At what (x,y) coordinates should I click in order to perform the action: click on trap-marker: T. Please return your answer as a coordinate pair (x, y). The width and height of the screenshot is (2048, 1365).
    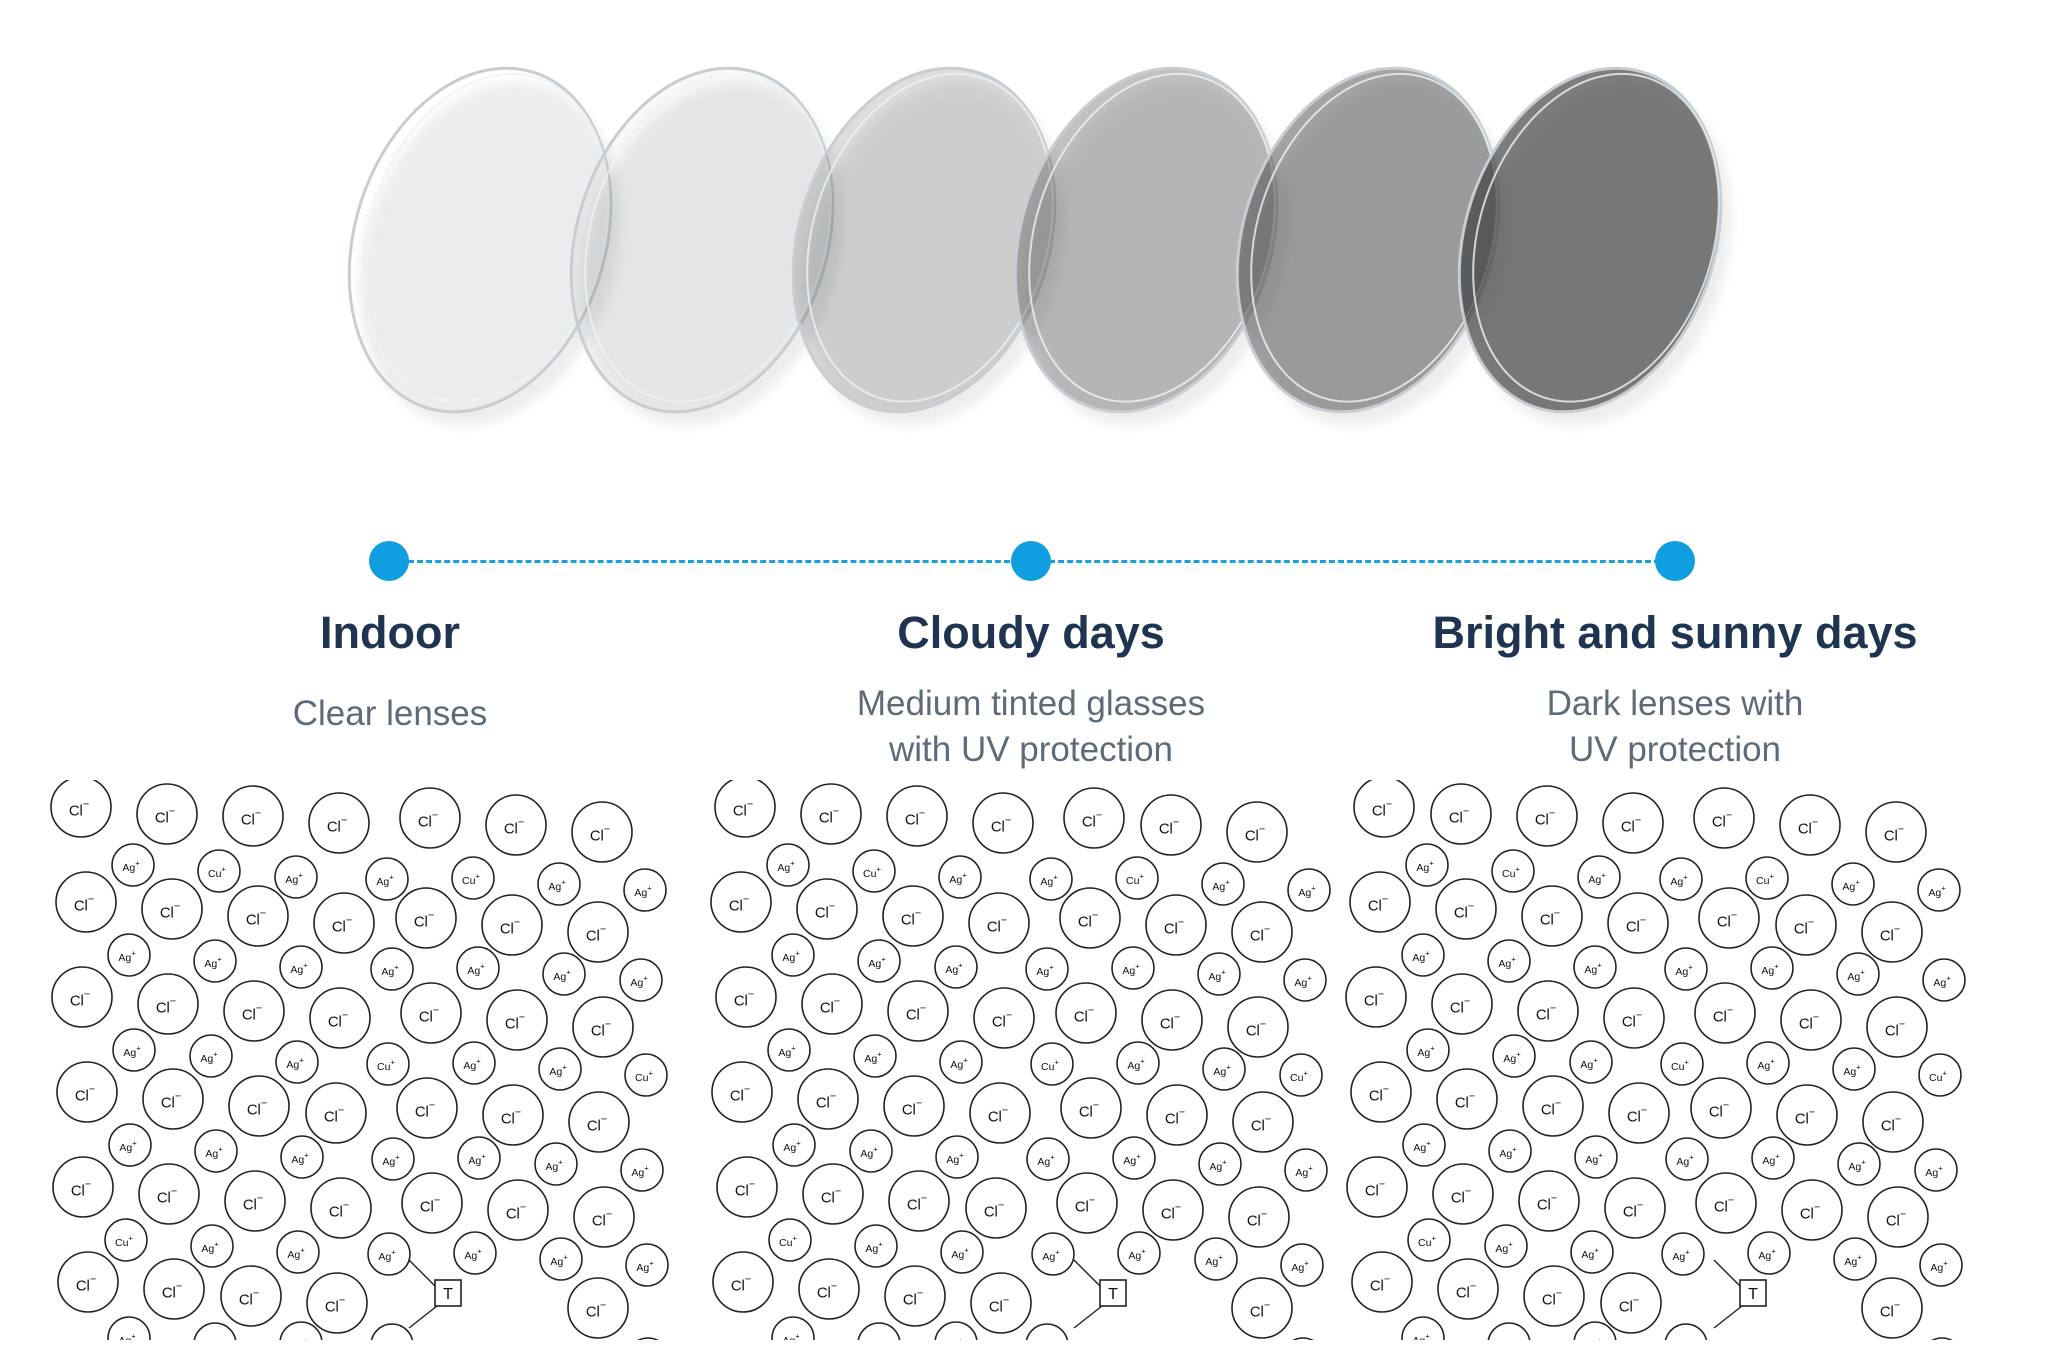
    Looking at the image, I should click on (1740, 1294).